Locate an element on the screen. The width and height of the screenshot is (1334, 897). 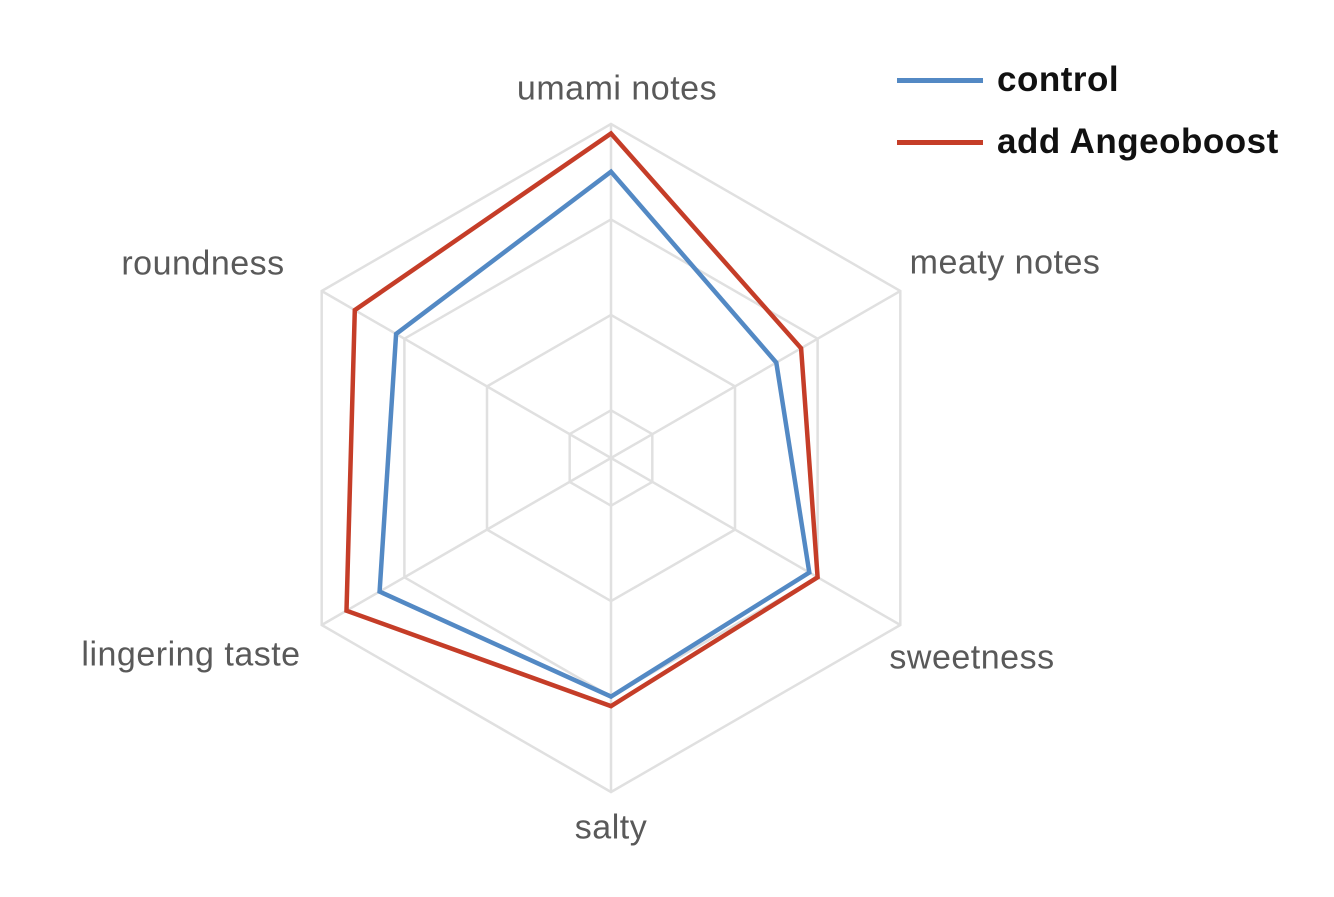
legend-label-add-angeoboost: add Angeoboost is located at coordinates (1138, 141).